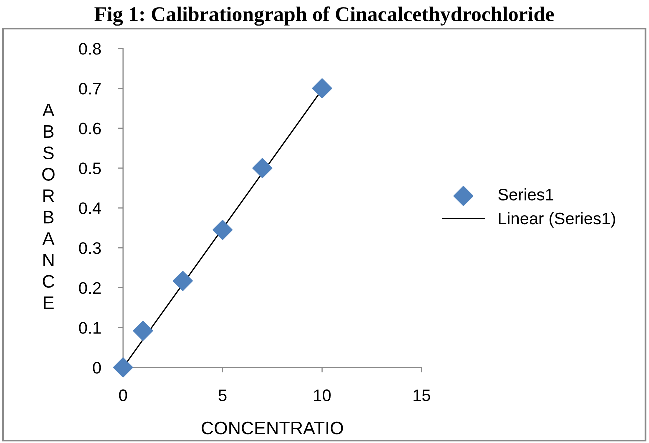 The height and width of the screenshot is (443, 649). Describe the element at coordinates (90, 89) in the screenshot. I see `y-tick-label: 0.7` at that location.